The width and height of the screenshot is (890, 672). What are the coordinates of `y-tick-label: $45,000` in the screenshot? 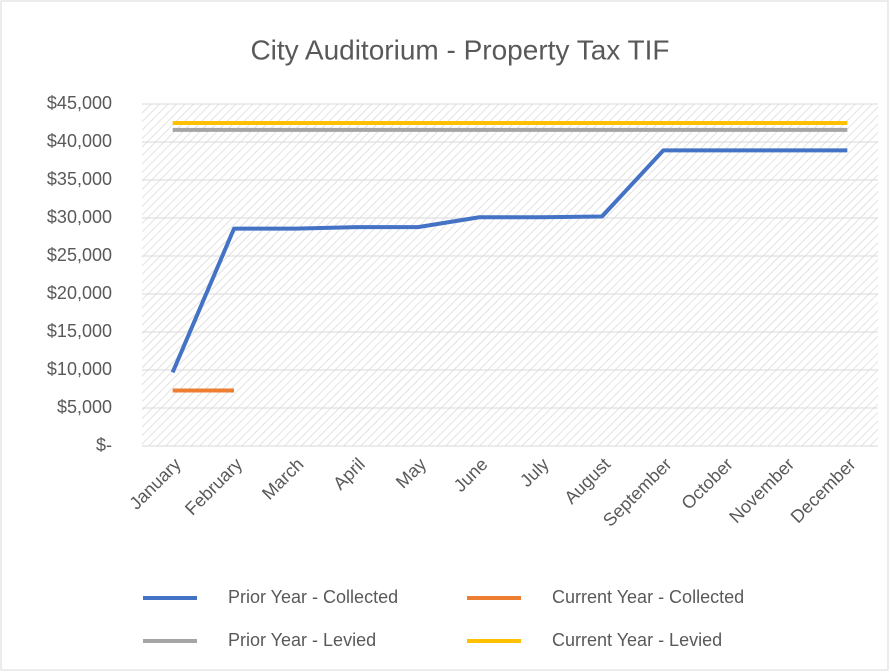 It's located at (79, 103).